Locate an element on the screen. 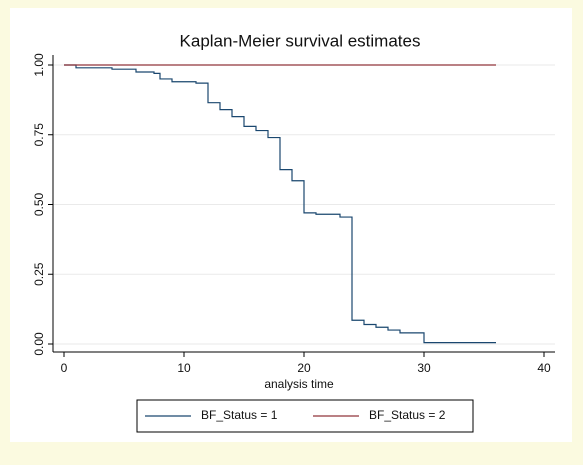 This screenshot has height=465, width=583. y-tick-label: 0.75 is located at coordinates (39, 135).